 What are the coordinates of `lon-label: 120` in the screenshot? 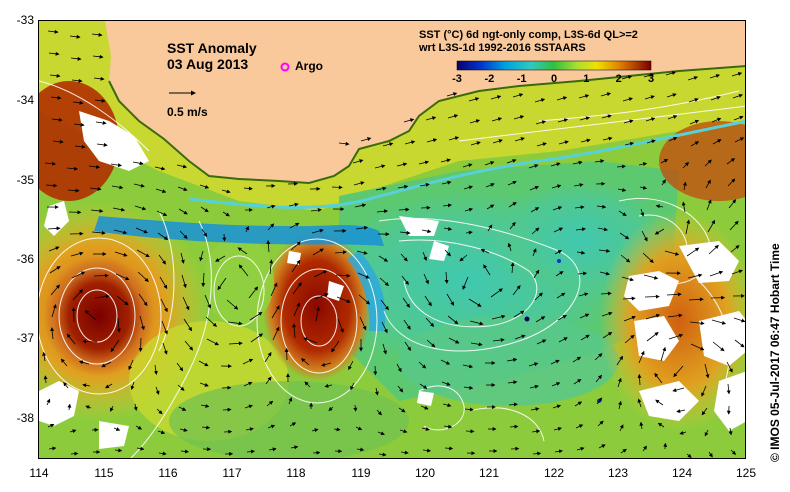 It's located at (425, 473).